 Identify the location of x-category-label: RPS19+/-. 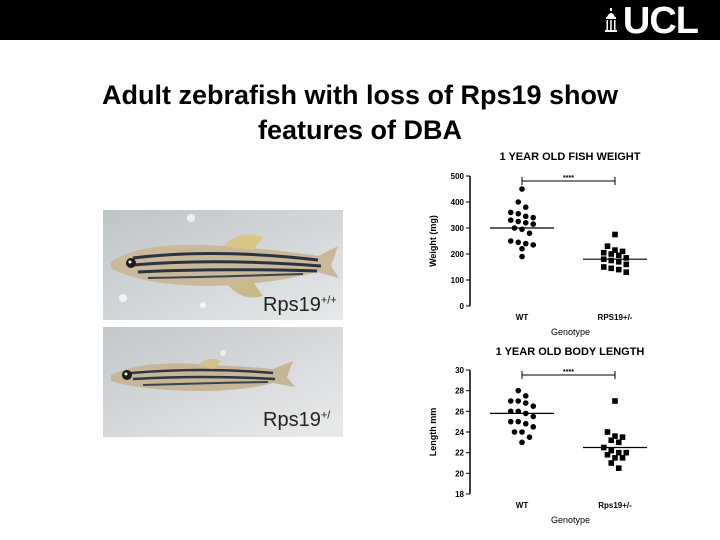
(615, 317).